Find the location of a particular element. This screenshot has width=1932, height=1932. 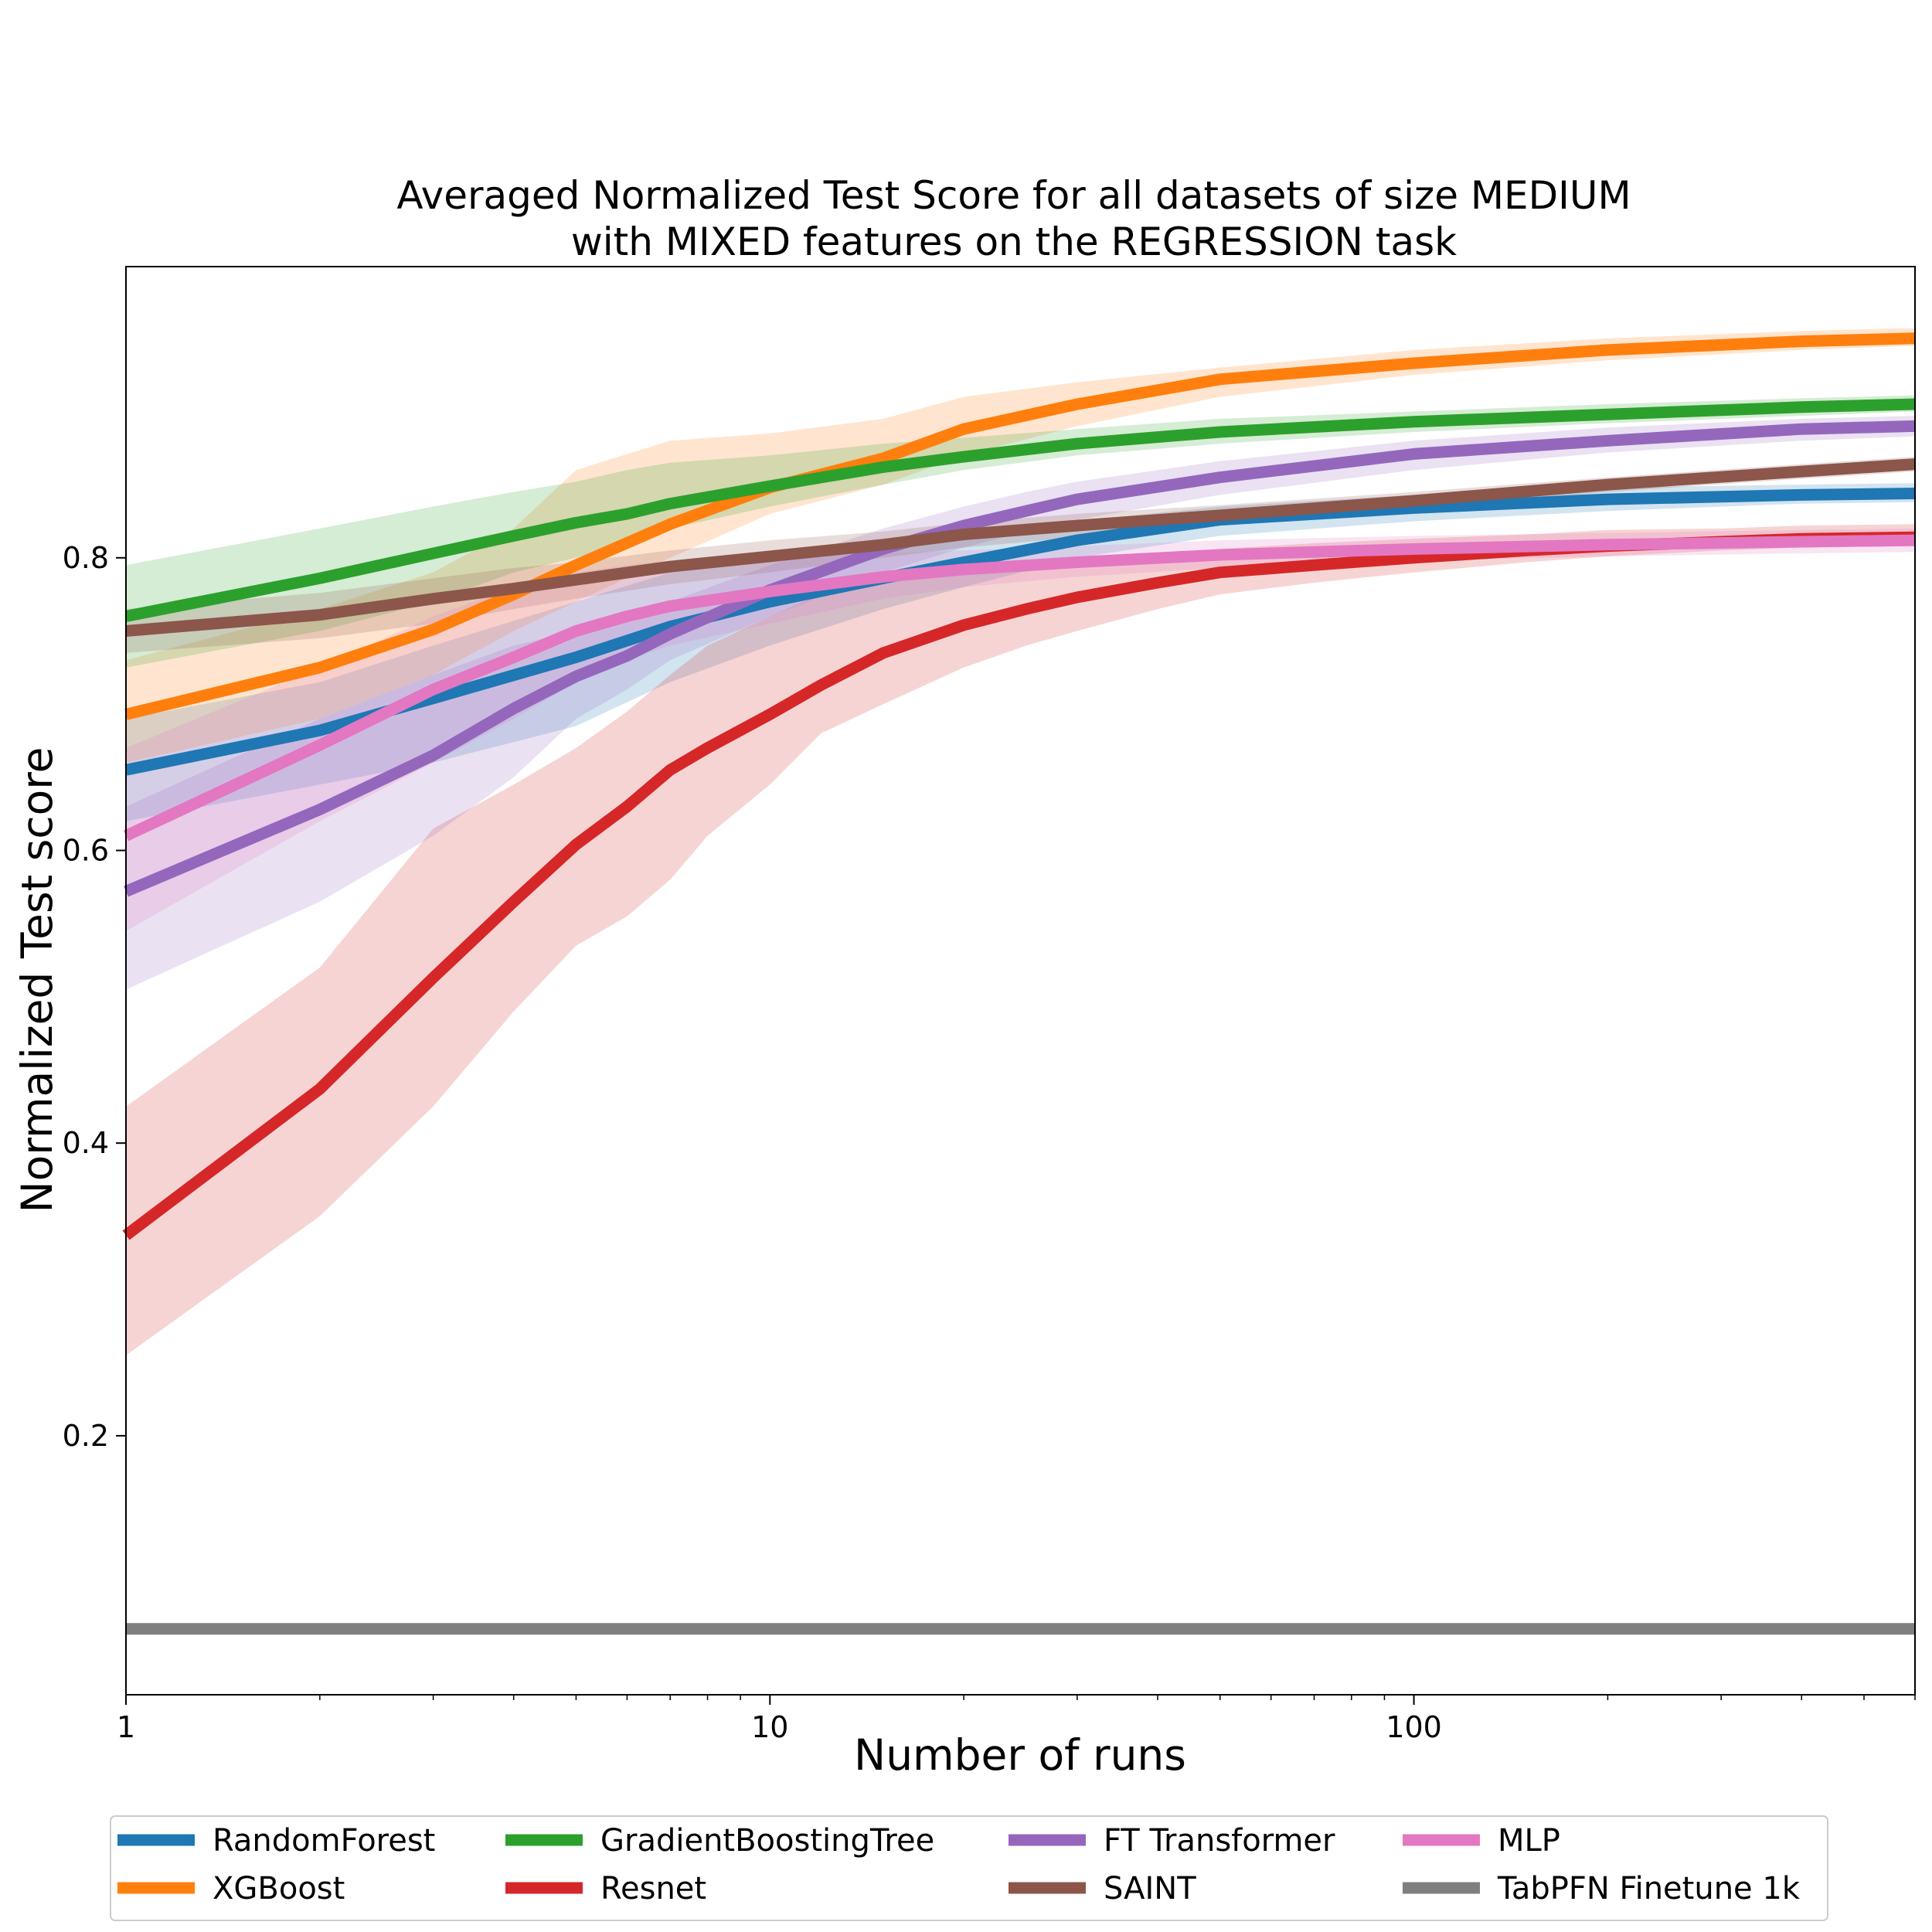

legend-label: MLP is located at coordinates (1529, 1841).